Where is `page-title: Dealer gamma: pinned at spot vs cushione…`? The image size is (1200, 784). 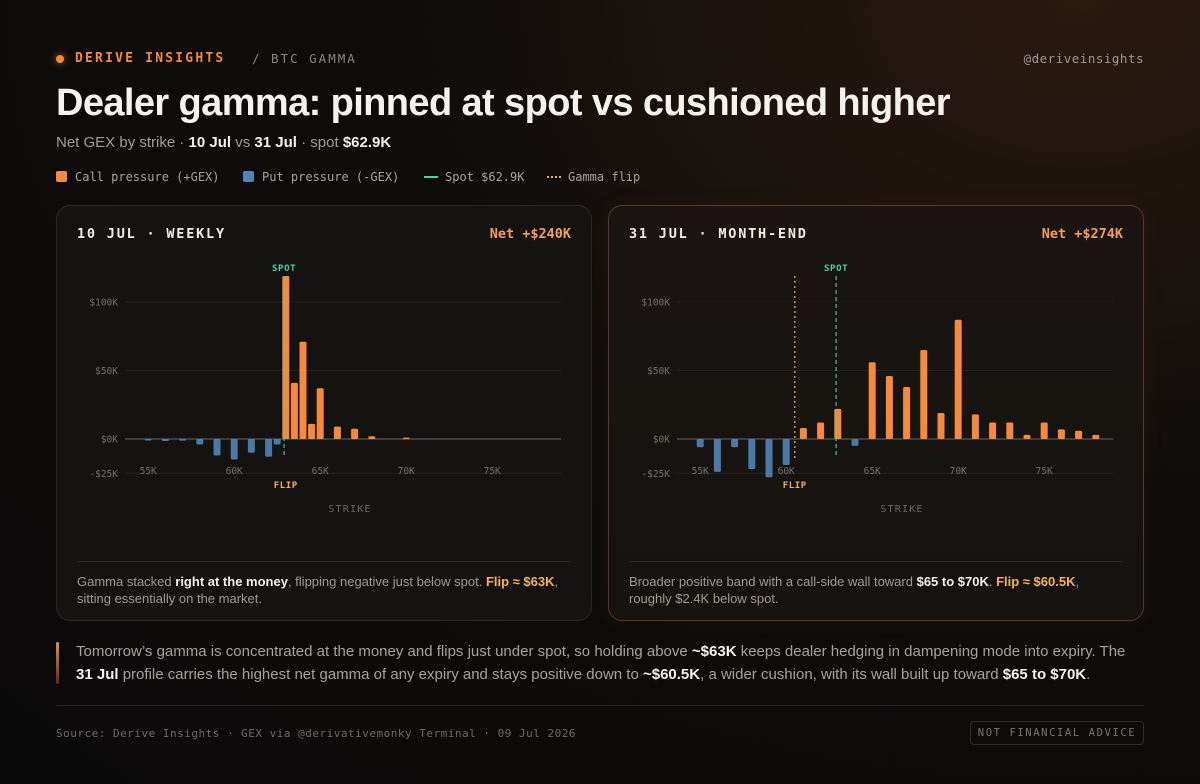 page-title: Dealer gamma: pinned at spot vs cushione… is located at coordinates (503, 103).